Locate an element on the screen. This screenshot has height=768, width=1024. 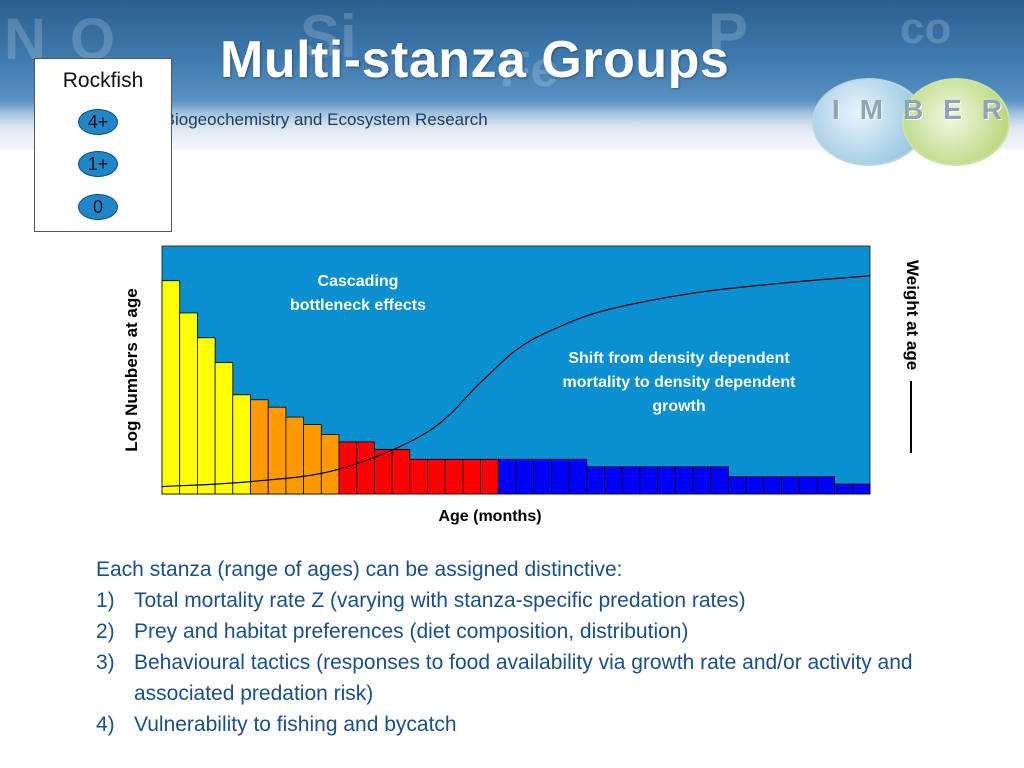
imber-logo: I M B E R is located at coordinates (912, 122).